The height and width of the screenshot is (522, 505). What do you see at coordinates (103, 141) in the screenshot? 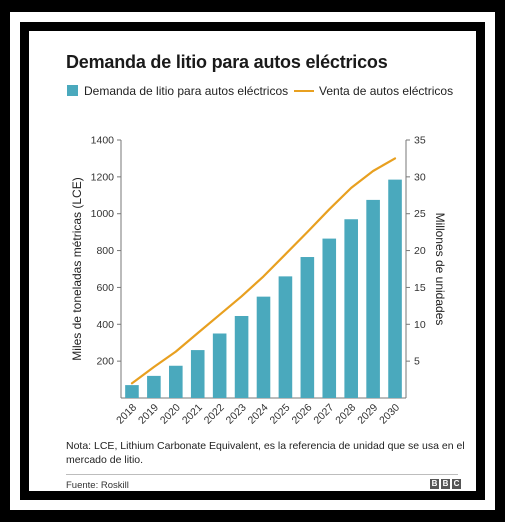
I see `left-axis-tick-label: 1400` at bounding box center [103, 141].